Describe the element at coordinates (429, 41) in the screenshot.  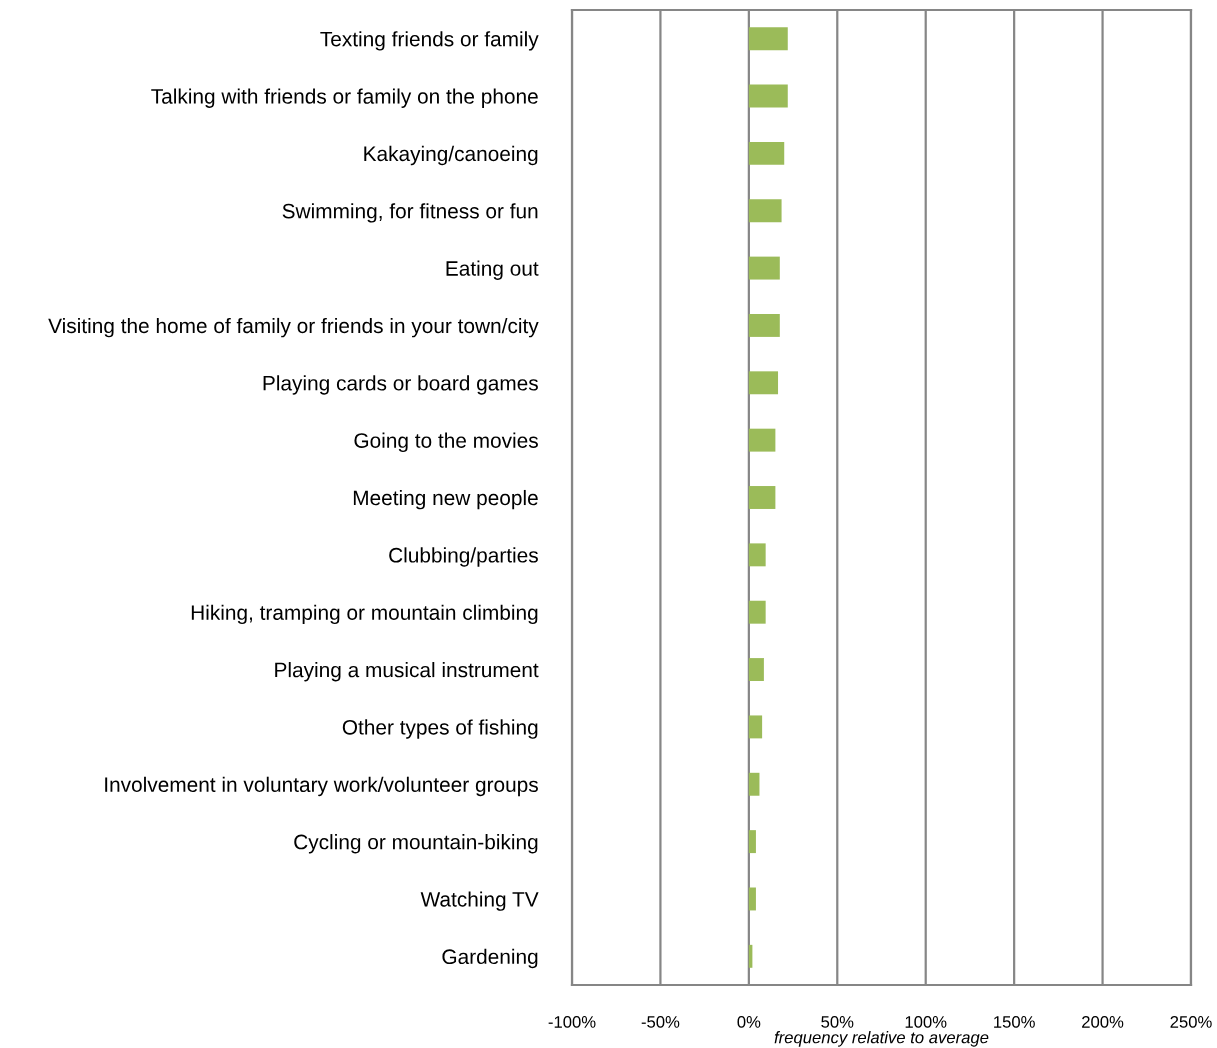
I see `y-tick-label: Texting friends or family` at that location.